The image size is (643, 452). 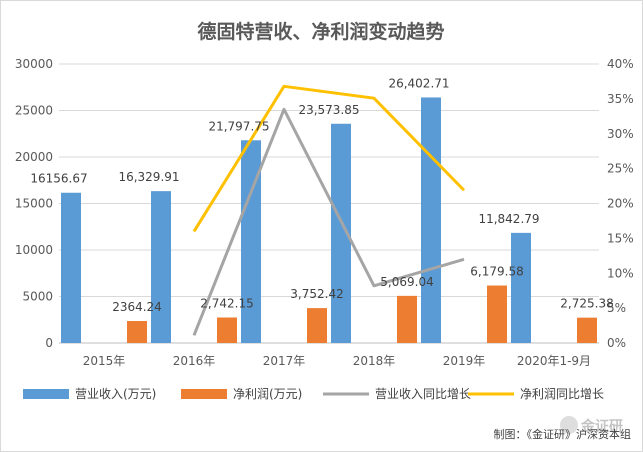 I want to click on x-tick-label: 2015年, so click(x=104, y=361).